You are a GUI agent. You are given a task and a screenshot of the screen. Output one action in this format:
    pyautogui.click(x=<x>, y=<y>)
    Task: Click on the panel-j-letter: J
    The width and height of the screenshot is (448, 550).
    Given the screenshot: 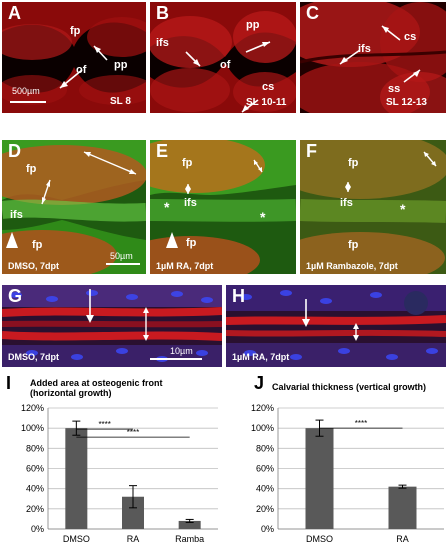 What is the action you would take?
    pyautogui.click(x=259, y=383)
    